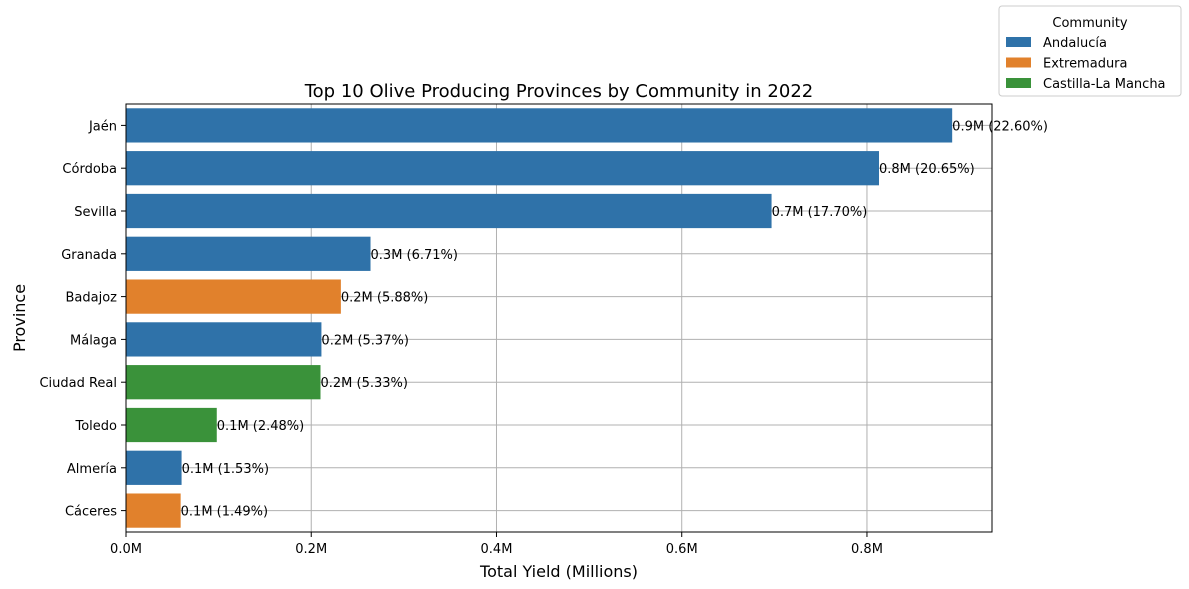  I want to click on bar-value-label: 0.2M (5.37%), so click(364, 340).